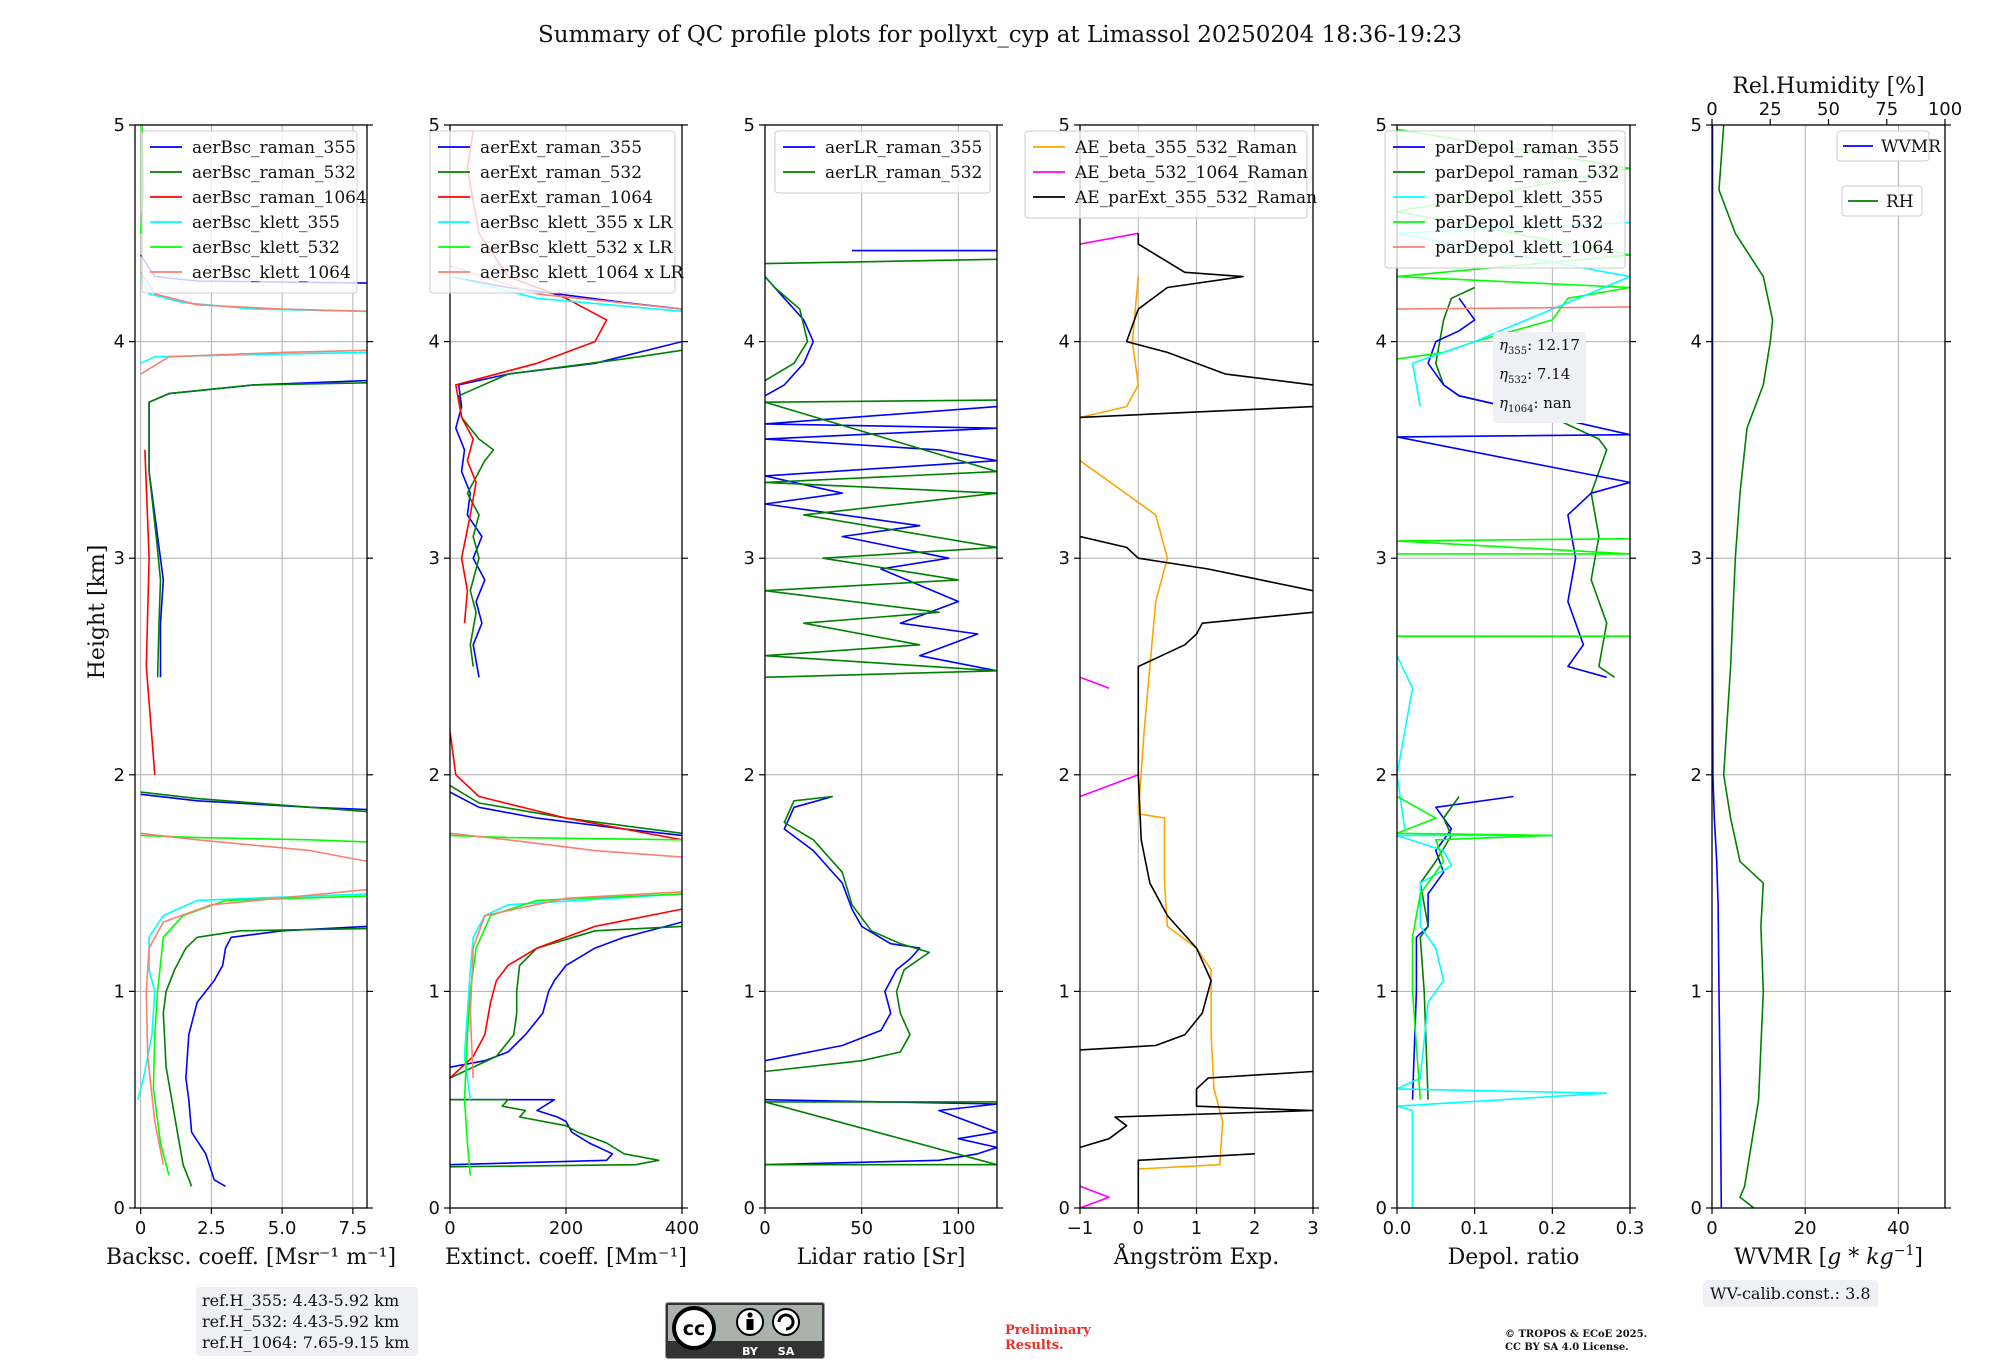 This screenshot has height=1362, width=2000. Describe the element at coordinates (577, 223) in the screenshot. I see `legend-label: aerBsc_klett_355 x LR` at that location.